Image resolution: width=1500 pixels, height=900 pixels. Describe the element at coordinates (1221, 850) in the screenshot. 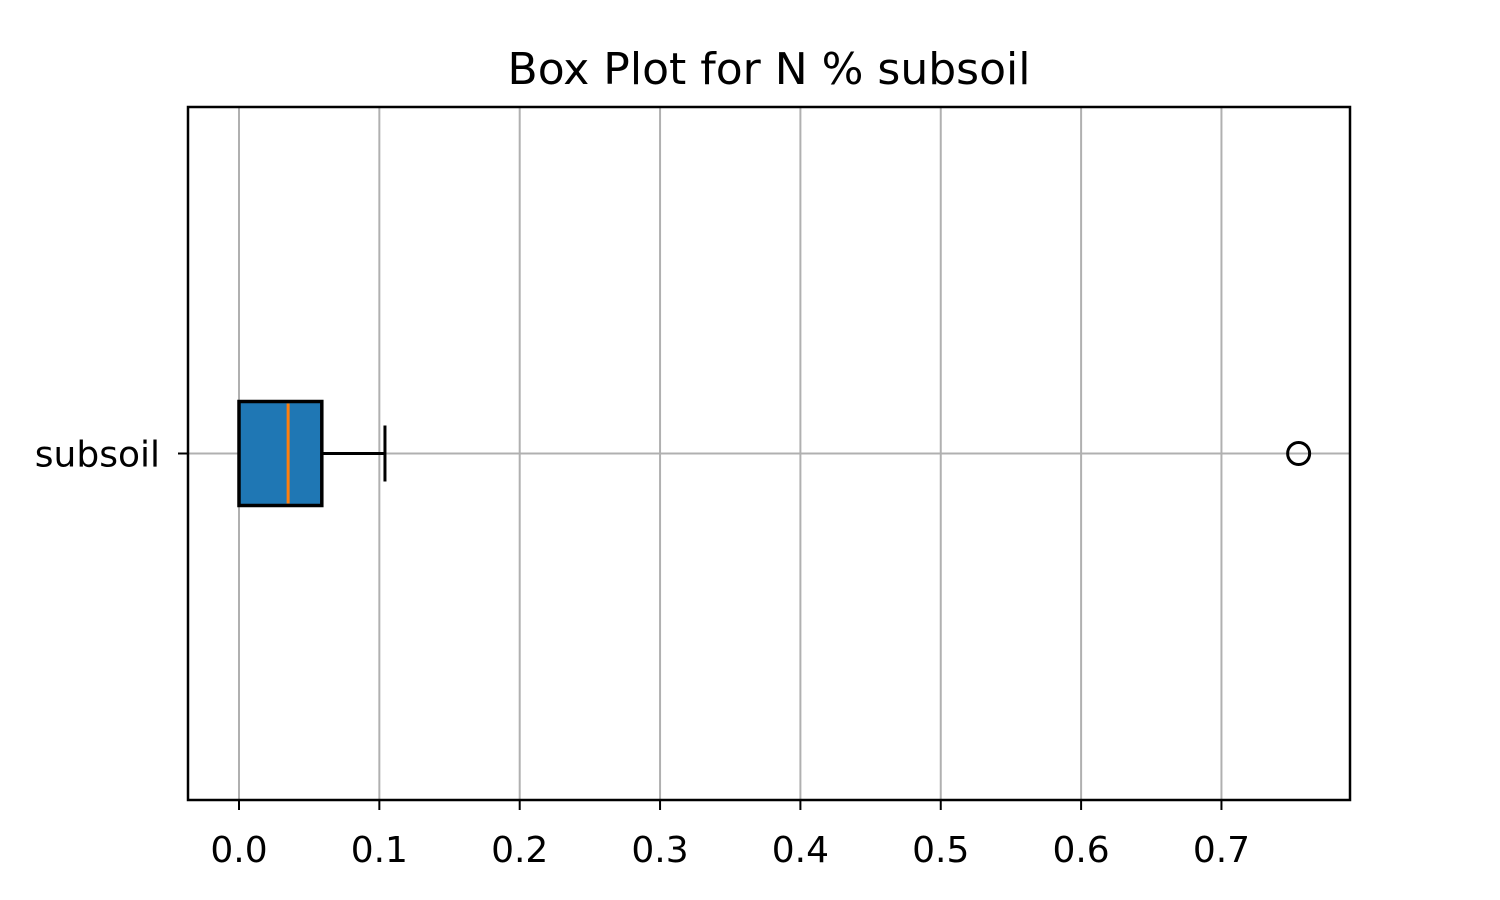

I see `x-tick-label: 0.7` at that location.